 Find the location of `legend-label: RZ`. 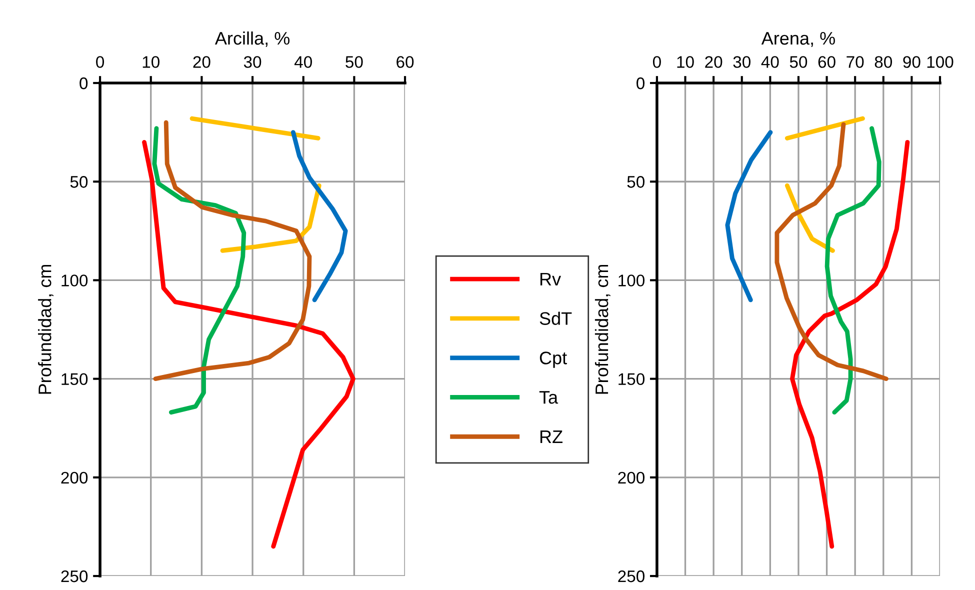

legend-label: RZ is located at coordinates (551, 436).